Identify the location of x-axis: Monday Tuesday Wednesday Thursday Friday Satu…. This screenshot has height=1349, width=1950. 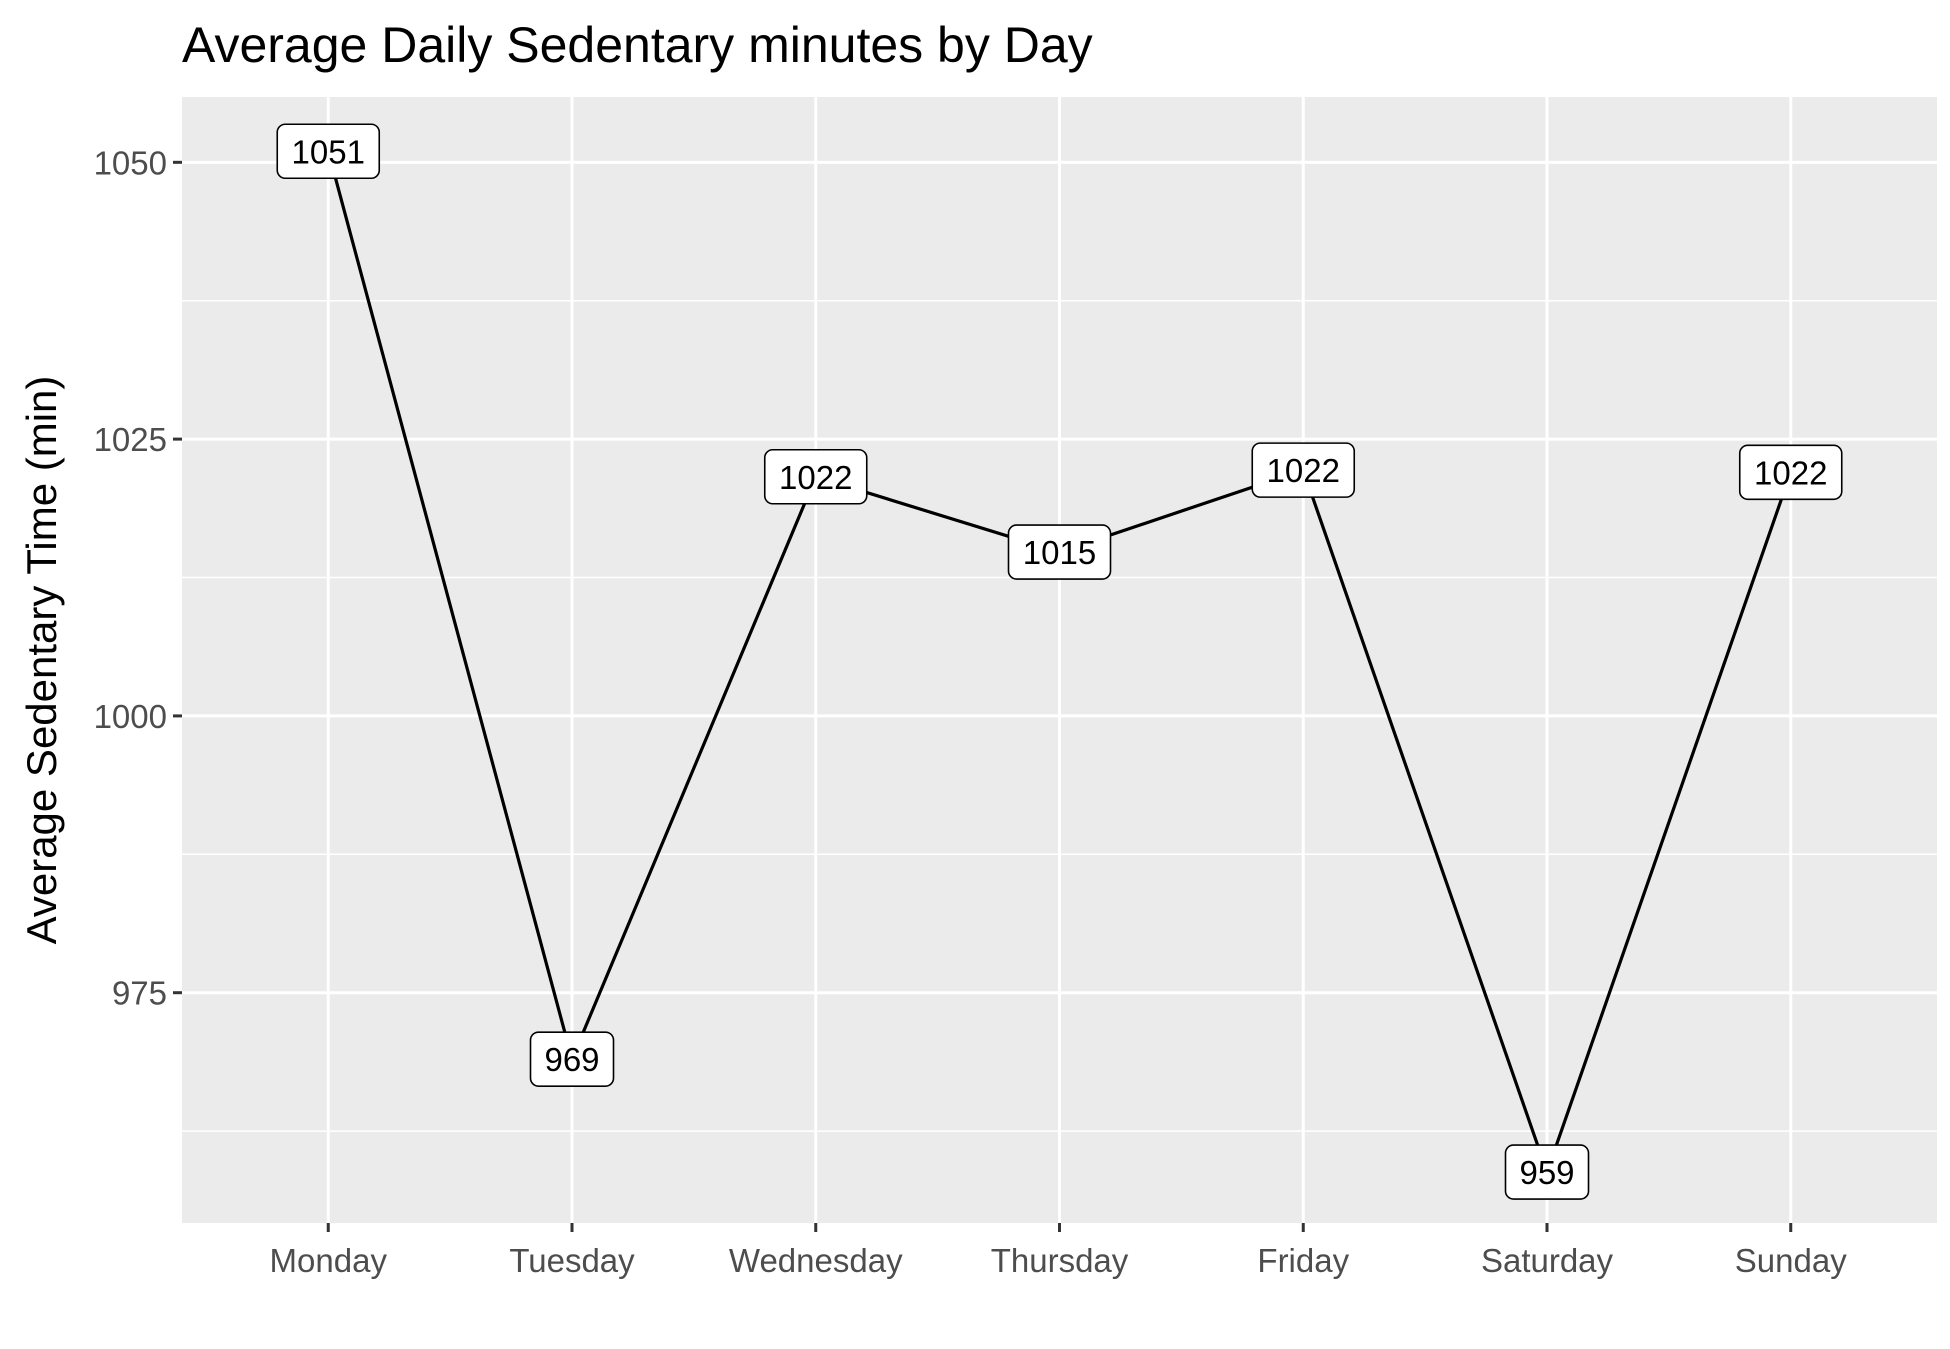
(1058, 1251).